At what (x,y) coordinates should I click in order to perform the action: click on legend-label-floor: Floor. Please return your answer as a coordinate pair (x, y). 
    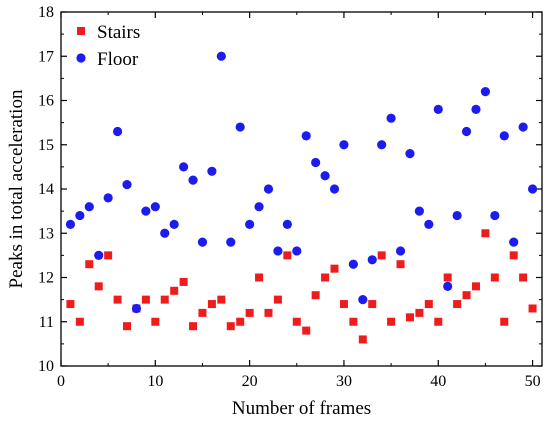
    Looking at the image, I should click on (118, 59).